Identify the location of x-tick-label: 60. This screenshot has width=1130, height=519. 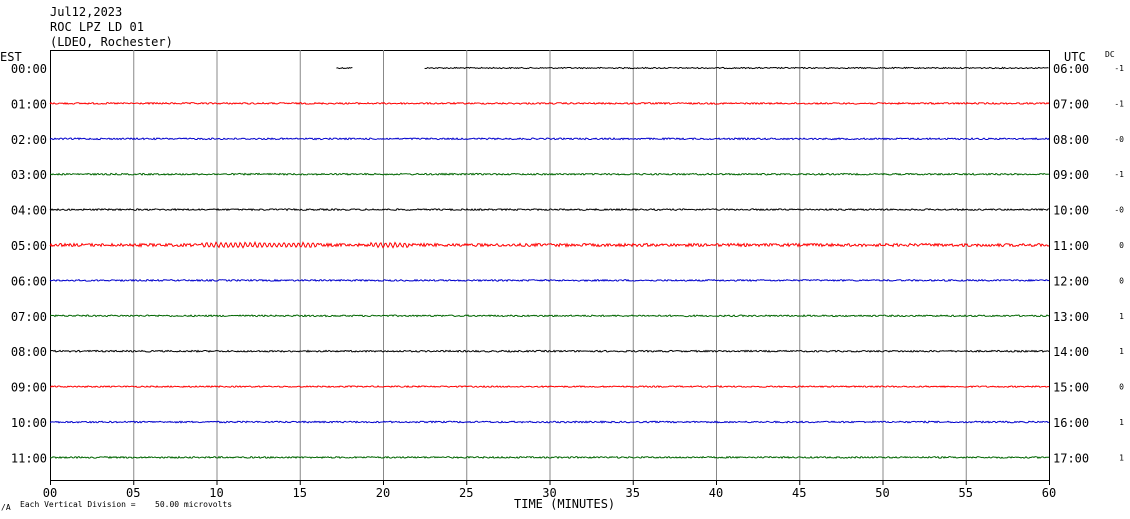
(1049, 493).